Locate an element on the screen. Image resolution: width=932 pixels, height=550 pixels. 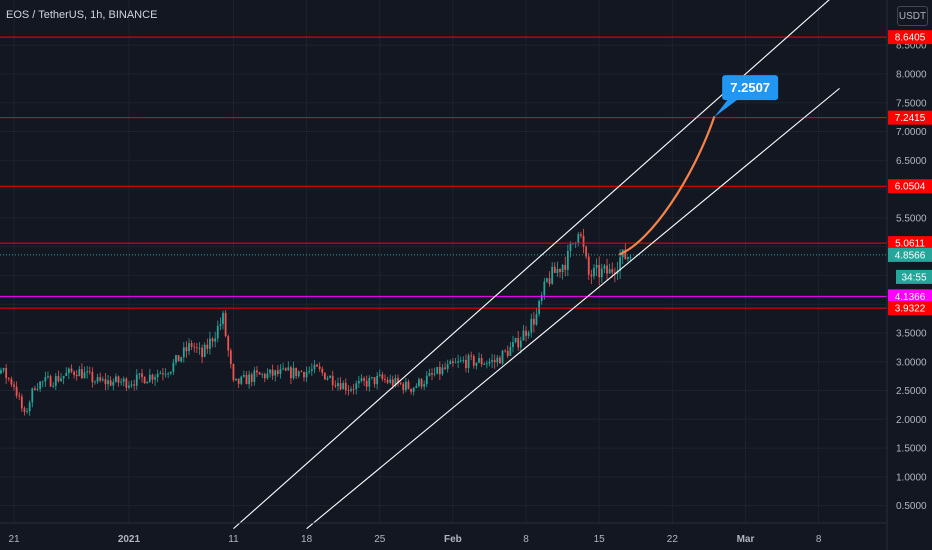
x-tick-label: 2021 is located at coordinates (129, 539).